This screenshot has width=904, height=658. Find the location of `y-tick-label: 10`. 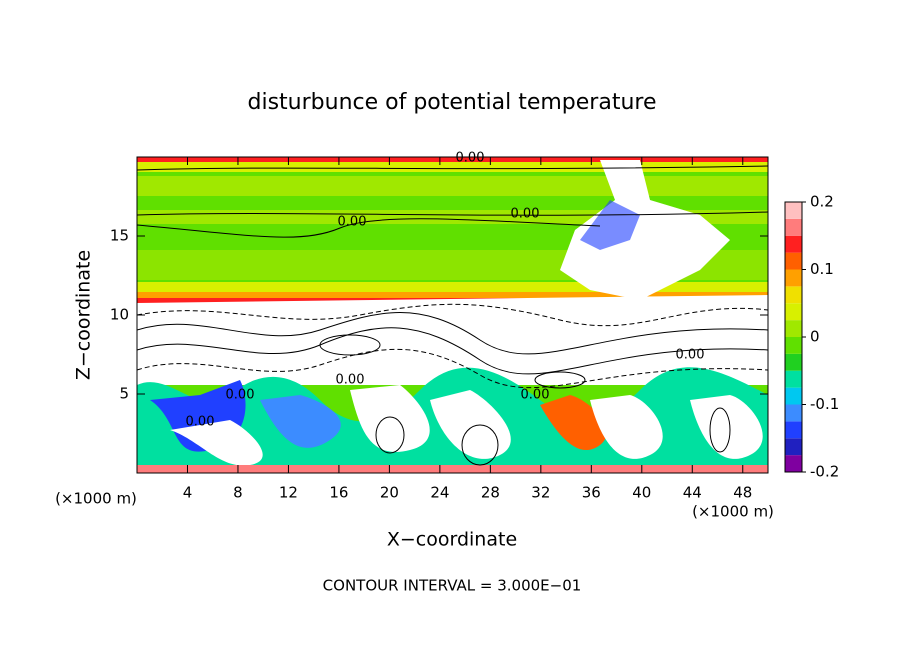

y-tick-label: 10 is located at coordinates (119, 315).